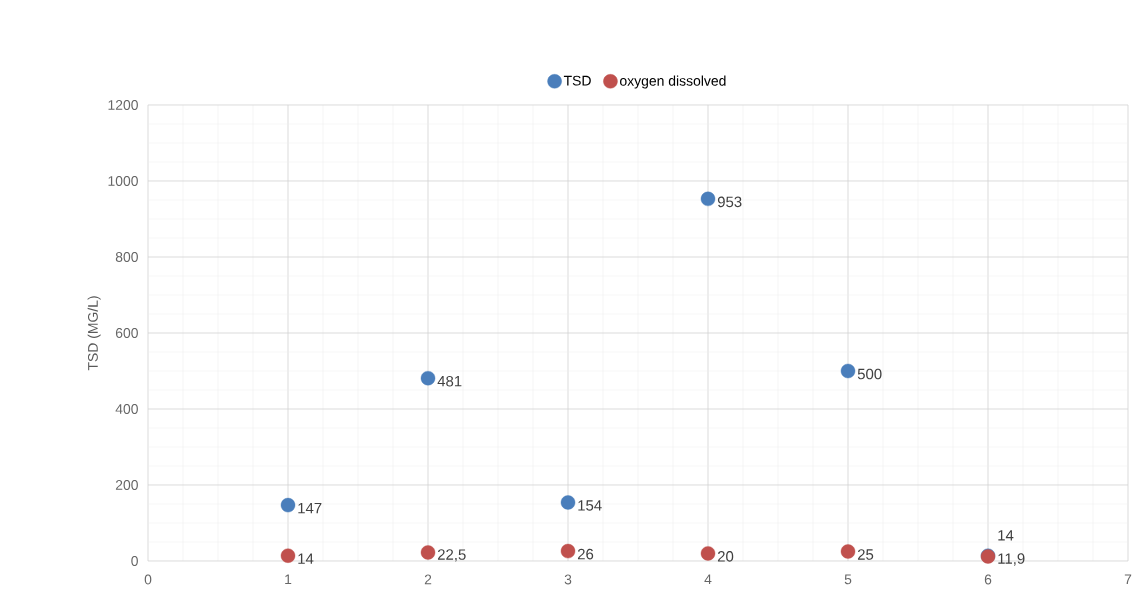  I want to click on x-tick-label: 4, so click(708, 579).